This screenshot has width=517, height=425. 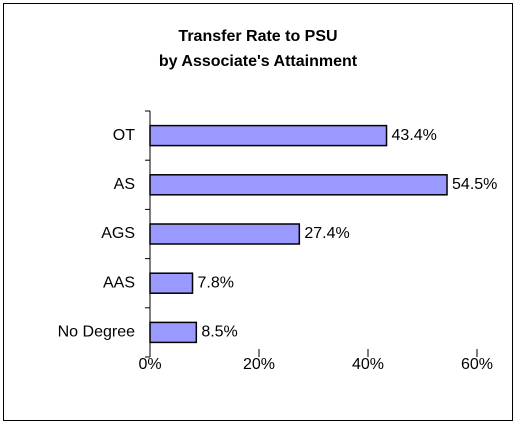 I want to click on value-label: 8.5%, so click(x=219, y=332).